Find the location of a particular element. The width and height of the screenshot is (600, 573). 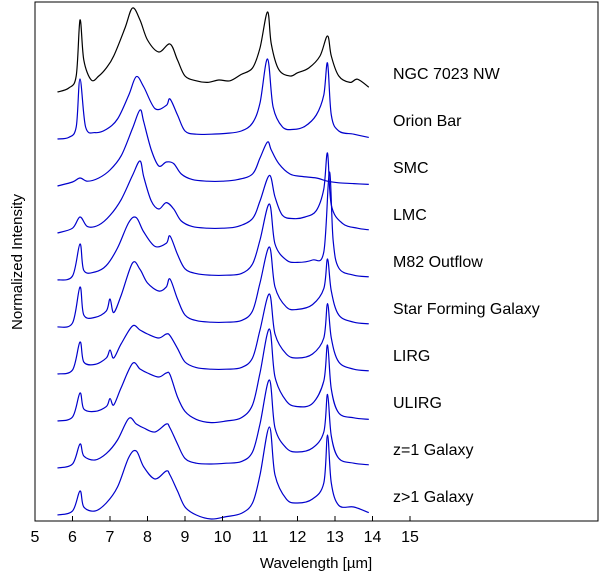

series-label: Orion Bar is located at coordinates (427, 121).